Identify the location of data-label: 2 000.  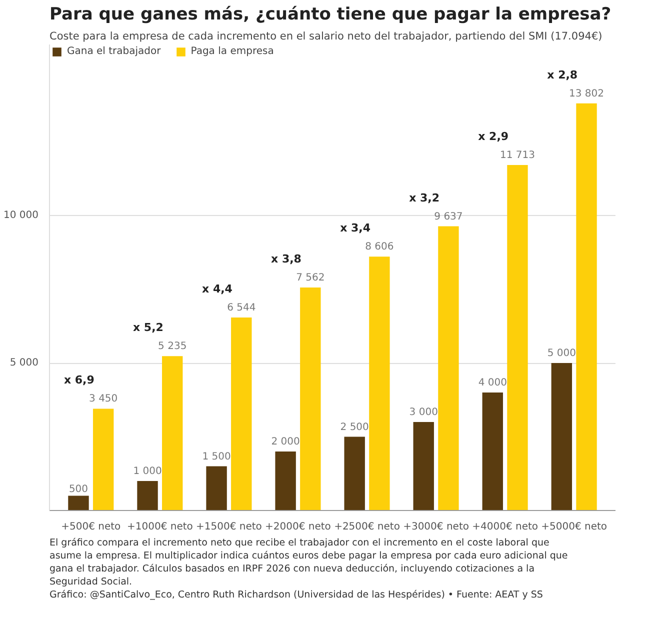
(285, 442).